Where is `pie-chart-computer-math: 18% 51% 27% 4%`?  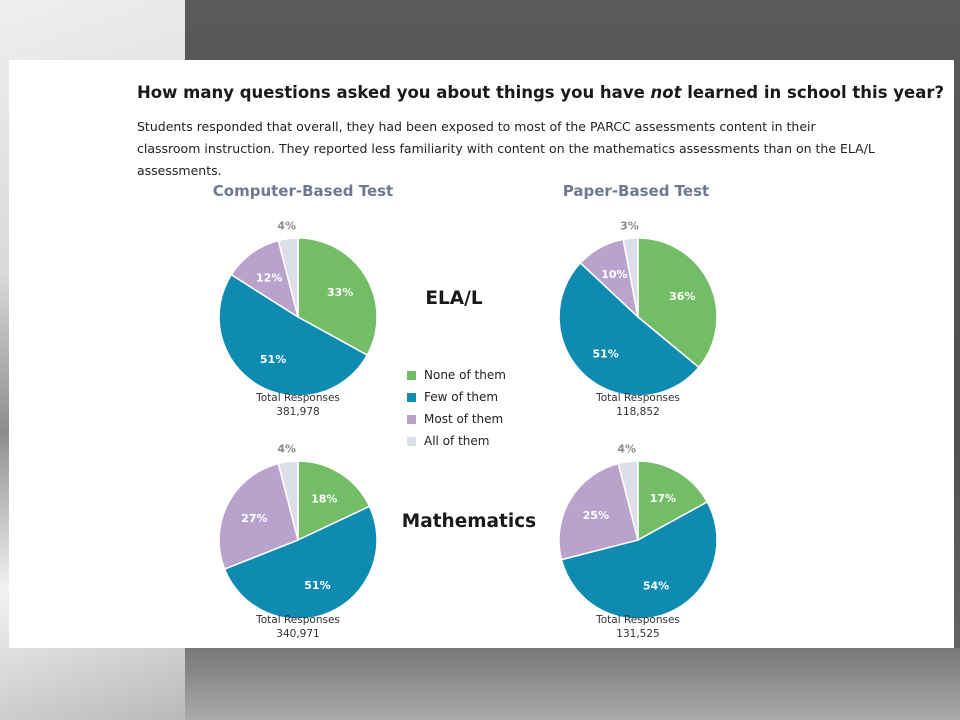 pie-chart-computer-math: 18% 51% 27% 4% is located at coordinates (298, 531).